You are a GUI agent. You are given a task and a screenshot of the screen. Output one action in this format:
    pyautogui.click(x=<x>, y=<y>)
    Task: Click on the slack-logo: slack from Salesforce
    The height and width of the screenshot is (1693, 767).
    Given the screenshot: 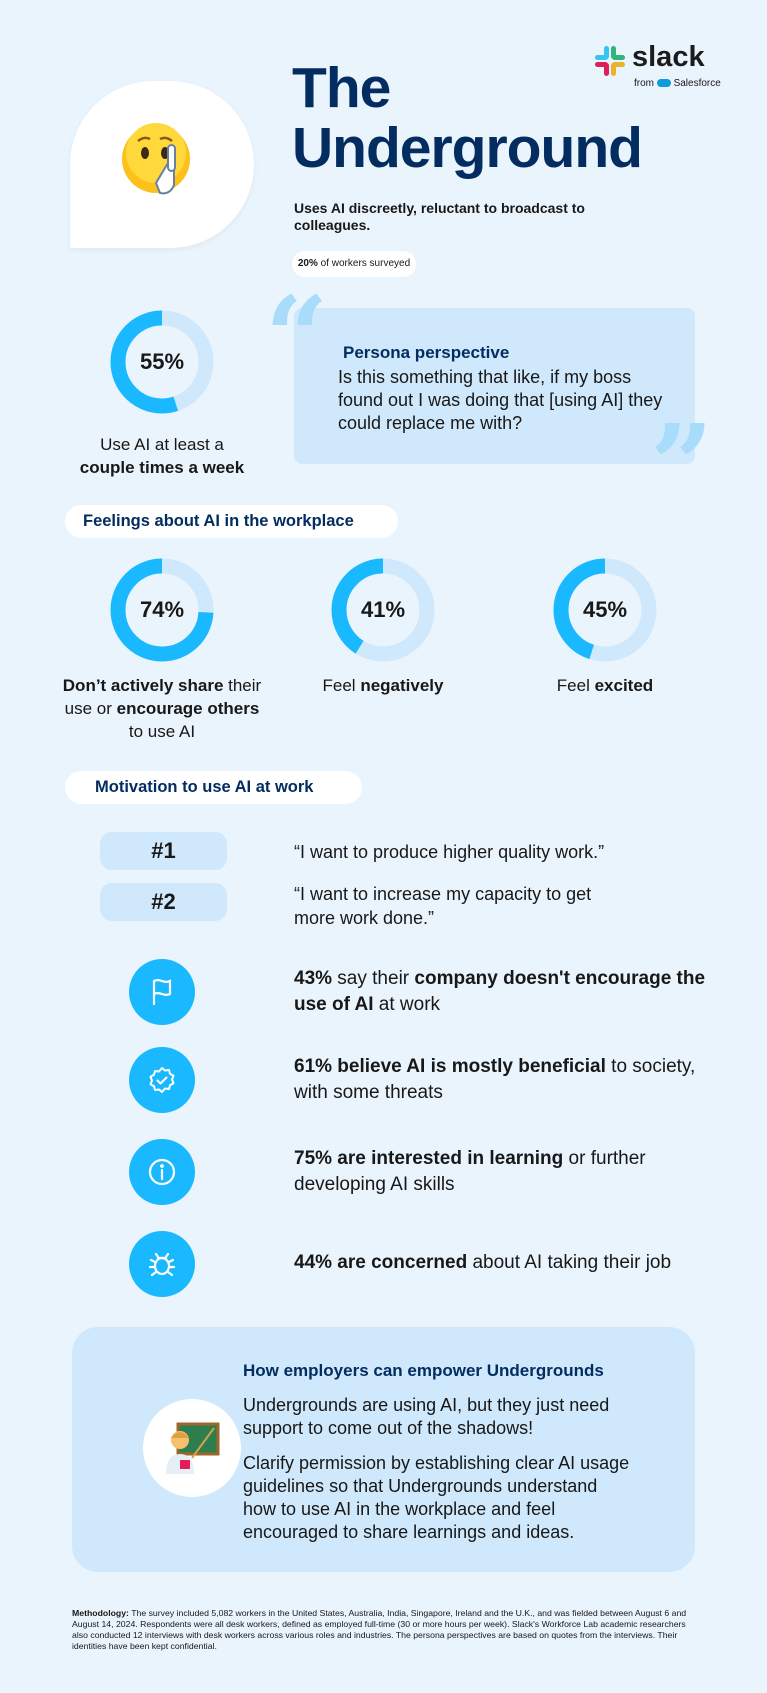 What is the action you would take?
    pyautogui.click(x=657, y=66)
    